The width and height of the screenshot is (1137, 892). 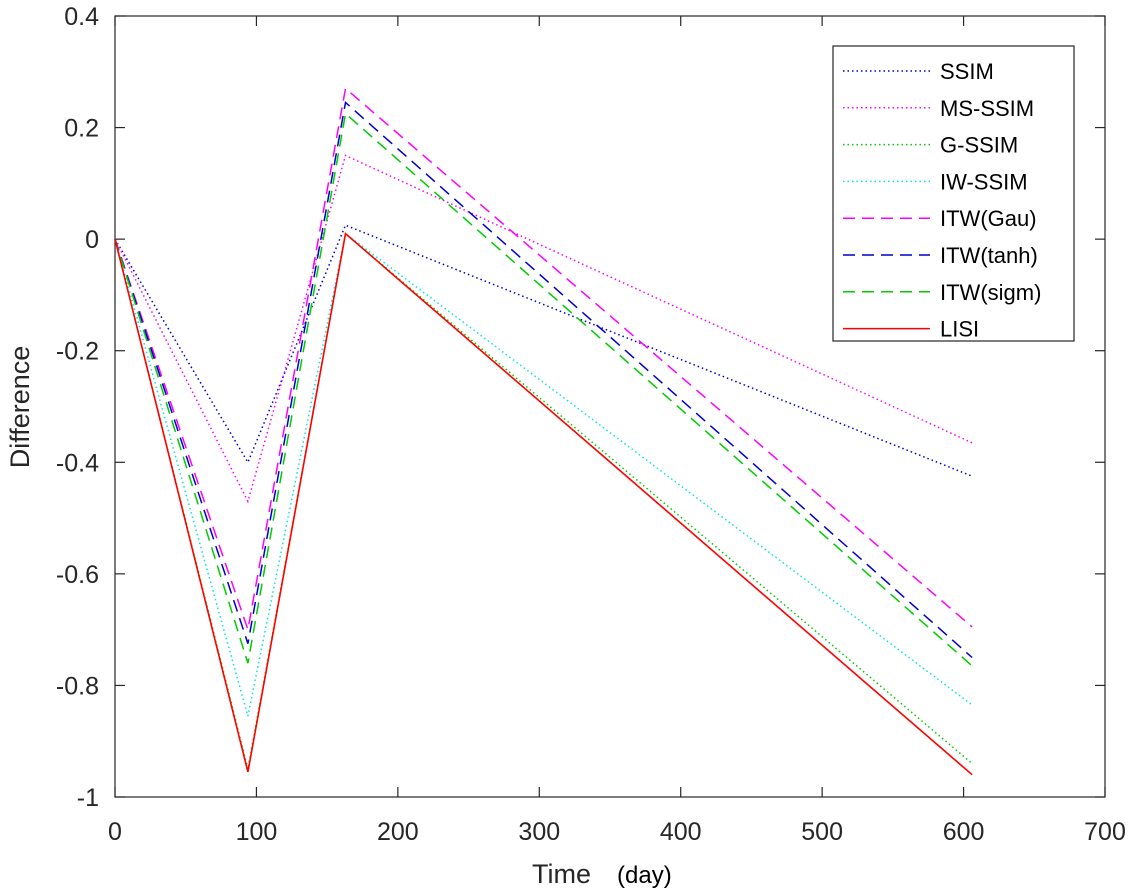 What do you see at coordinates (1105, 832) in the screenshot?
I see `x-tick-label: 700` at bounding box center [1105, 832].